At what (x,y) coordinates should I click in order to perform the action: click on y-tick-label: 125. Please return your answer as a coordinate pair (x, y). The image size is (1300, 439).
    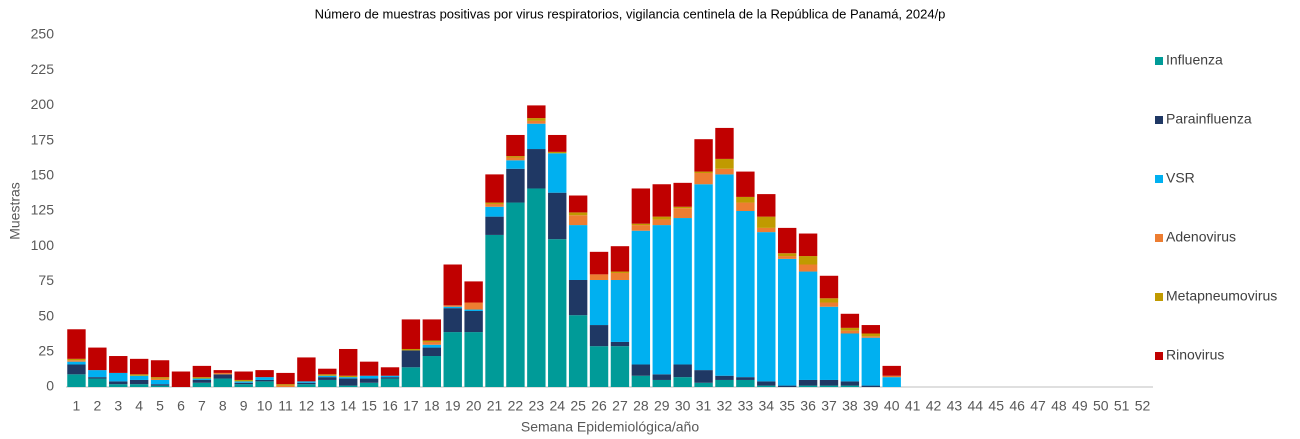
    Looking at the image, I should click on (43, 210).